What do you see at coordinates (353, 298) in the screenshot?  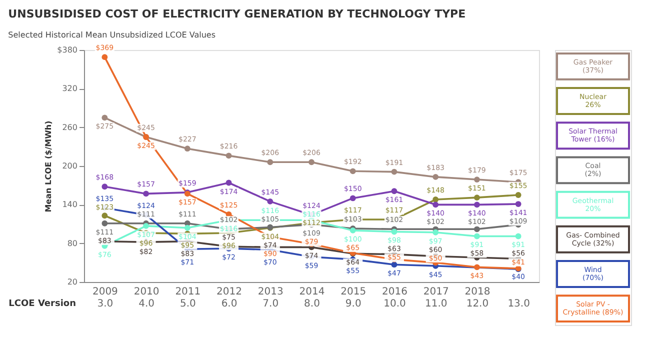 I see `x-tick-label: 2015 9.0` at bounding box center [353, 298].